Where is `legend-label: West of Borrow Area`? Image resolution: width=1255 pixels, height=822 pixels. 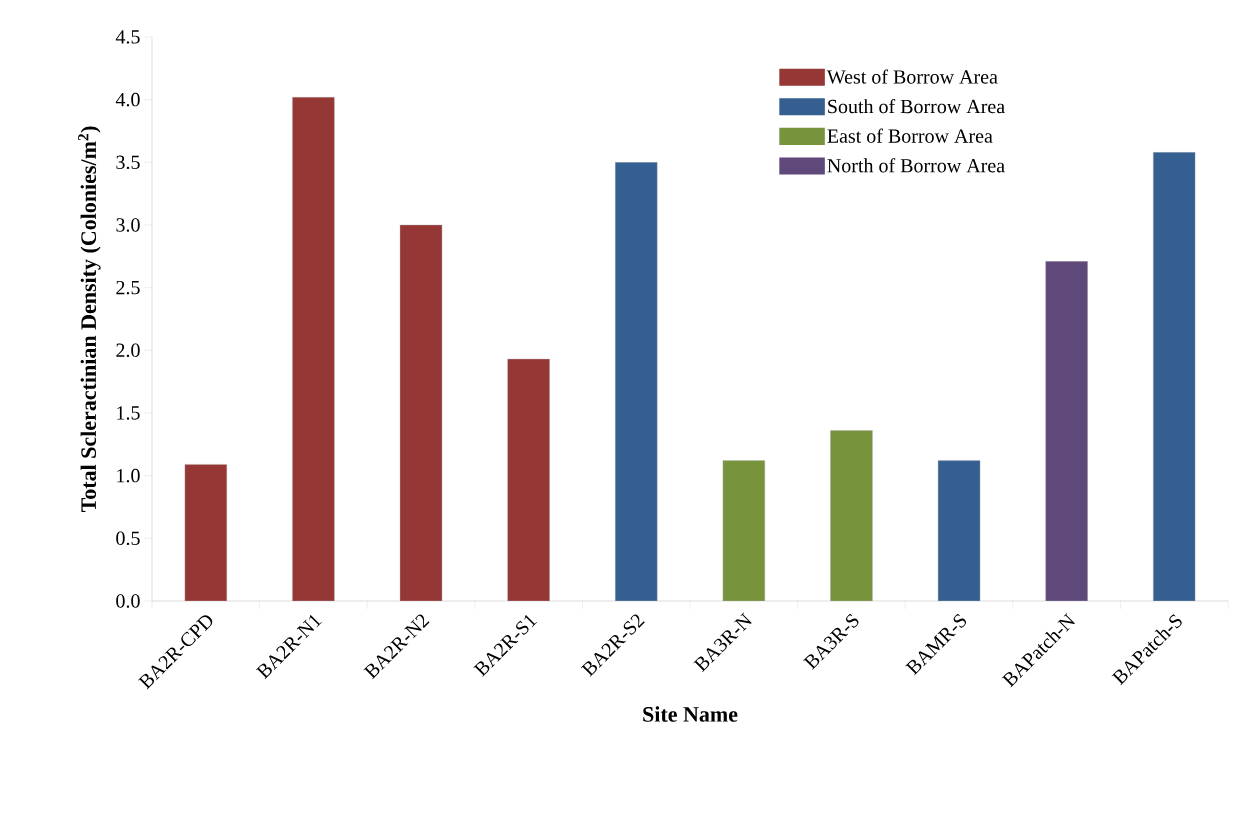 legend-label: West of Borrow Area is located at coordinates (912, 76).